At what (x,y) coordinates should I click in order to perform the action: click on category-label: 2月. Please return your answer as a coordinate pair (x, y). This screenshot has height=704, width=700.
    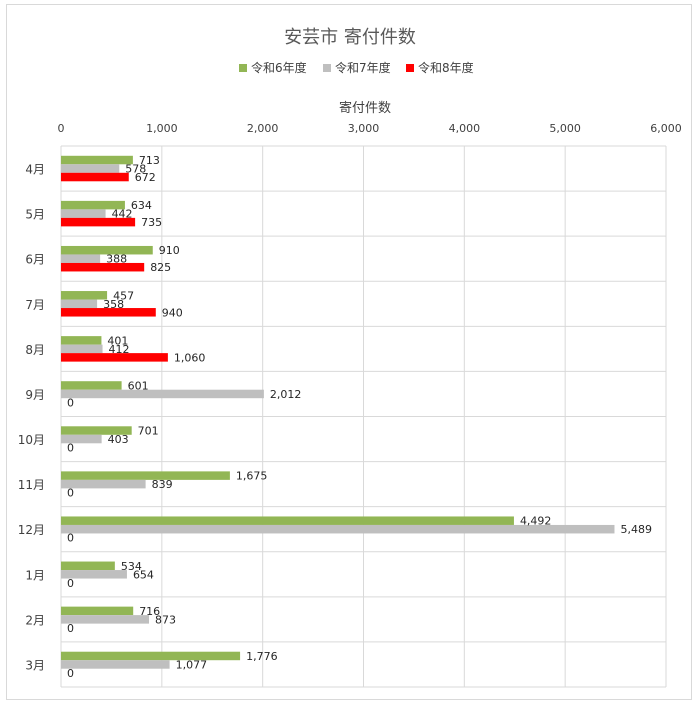
    Looking at the image, I should click on (35, 620).